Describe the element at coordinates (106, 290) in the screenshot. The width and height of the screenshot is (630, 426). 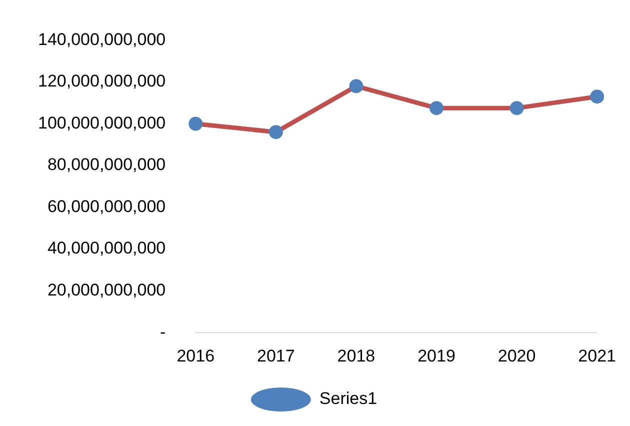
I see `y-tick-label: 20,000,000,000` at that location.